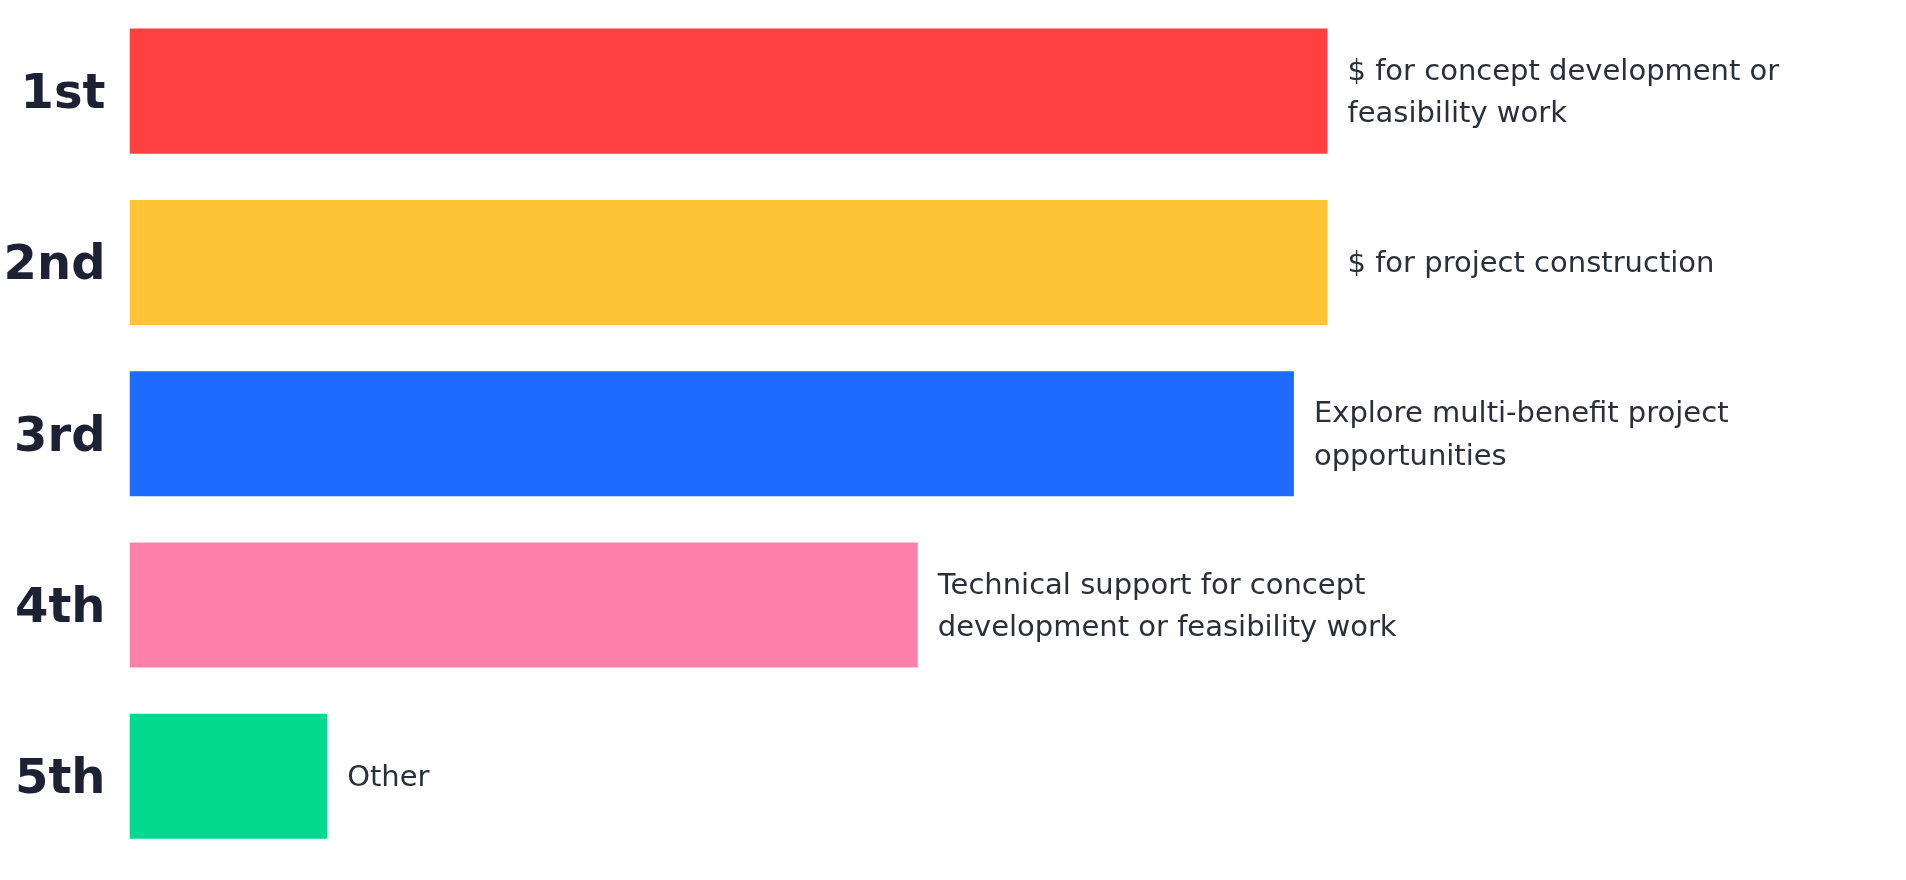 This screenshot has width=1906, height=880. I want to click on annotation: $ for concept development or feasibility work, so click(1563, 91).